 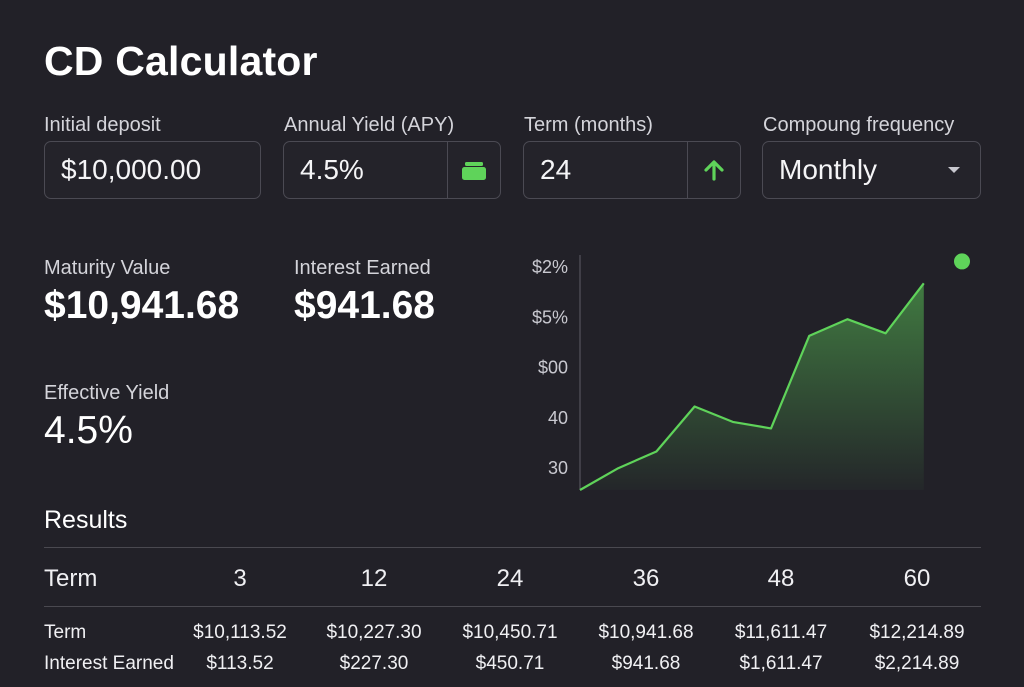 What do you see at coordinates (369, 125) in the screenshot?
I see `apy-label: Annual Yield (APY)` at bounding box center [369, 125].